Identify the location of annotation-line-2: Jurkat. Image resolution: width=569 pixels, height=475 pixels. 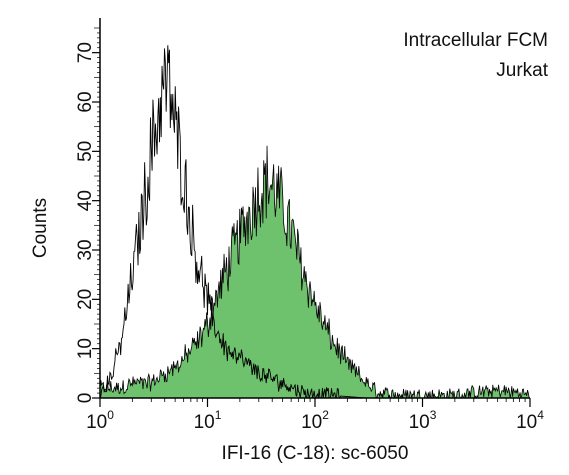
(522, 70).